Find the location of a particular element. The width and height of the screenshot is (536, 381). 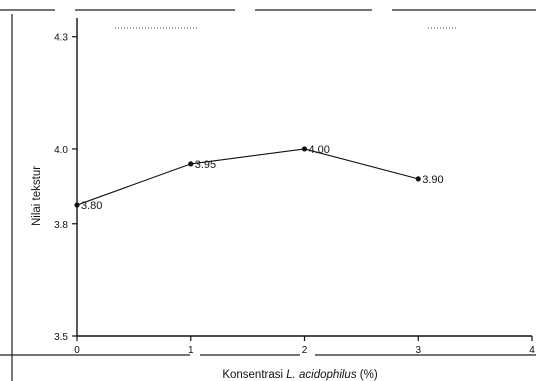

x-axis-title-prefix: Konsentrasi is located at coordinates (254, 375).